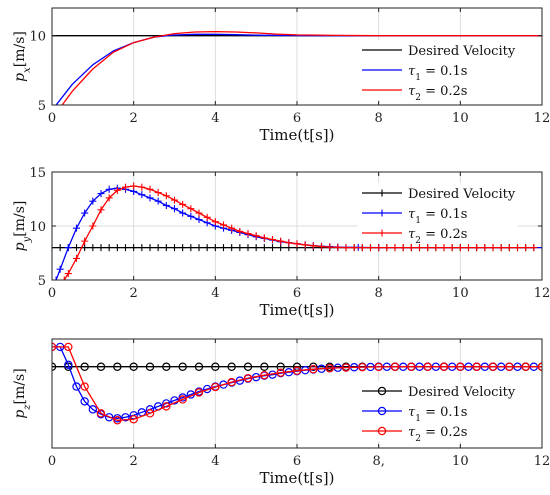 This screenshot has height=495, width=550. I want to click on y-axis-label: py[m/s], so click(22, 226).